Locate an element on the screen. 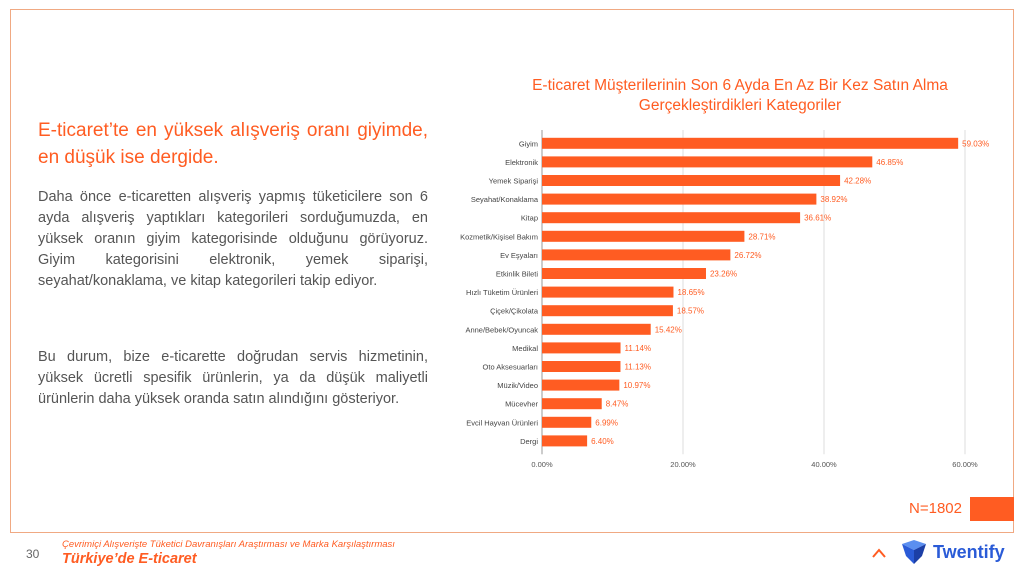  x-tick-label: 0.00% is located at coordinates (542, 464).